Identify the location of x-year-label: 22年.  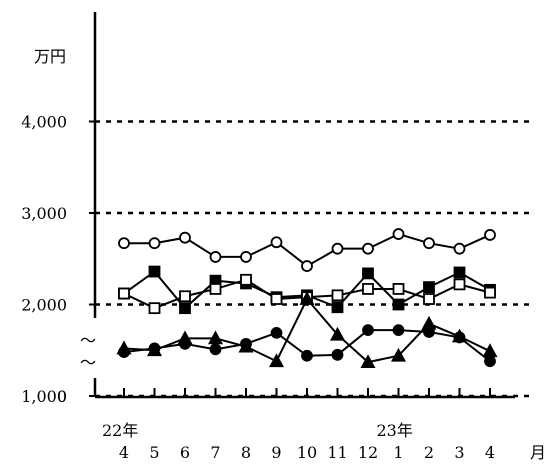
(120, 430).